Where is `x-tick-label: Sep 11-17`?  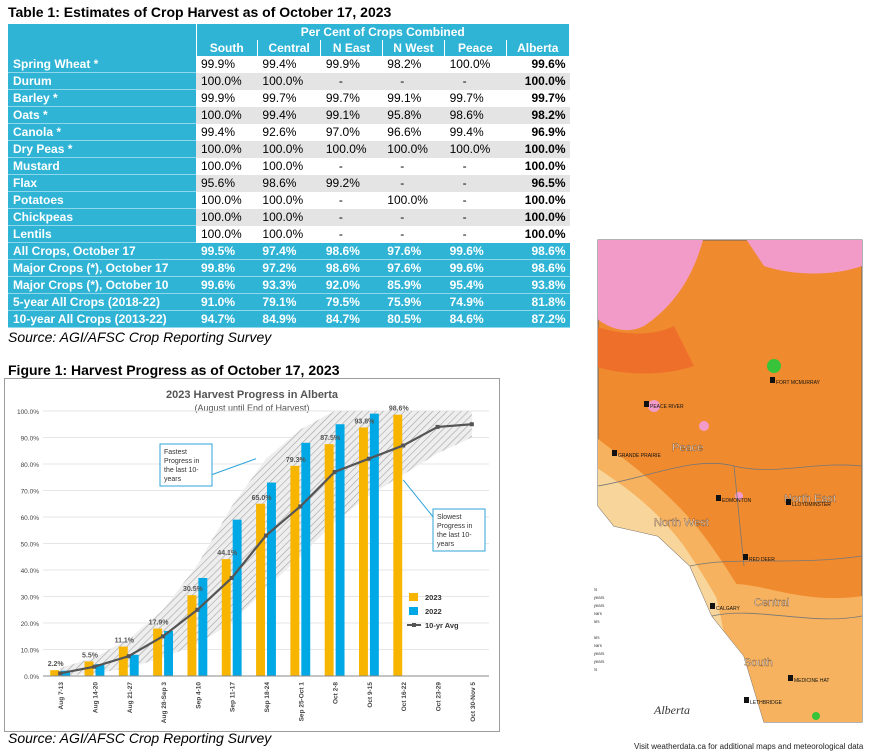
x-tick-label: Sep 11-17 is located at coordinates (233, 697).